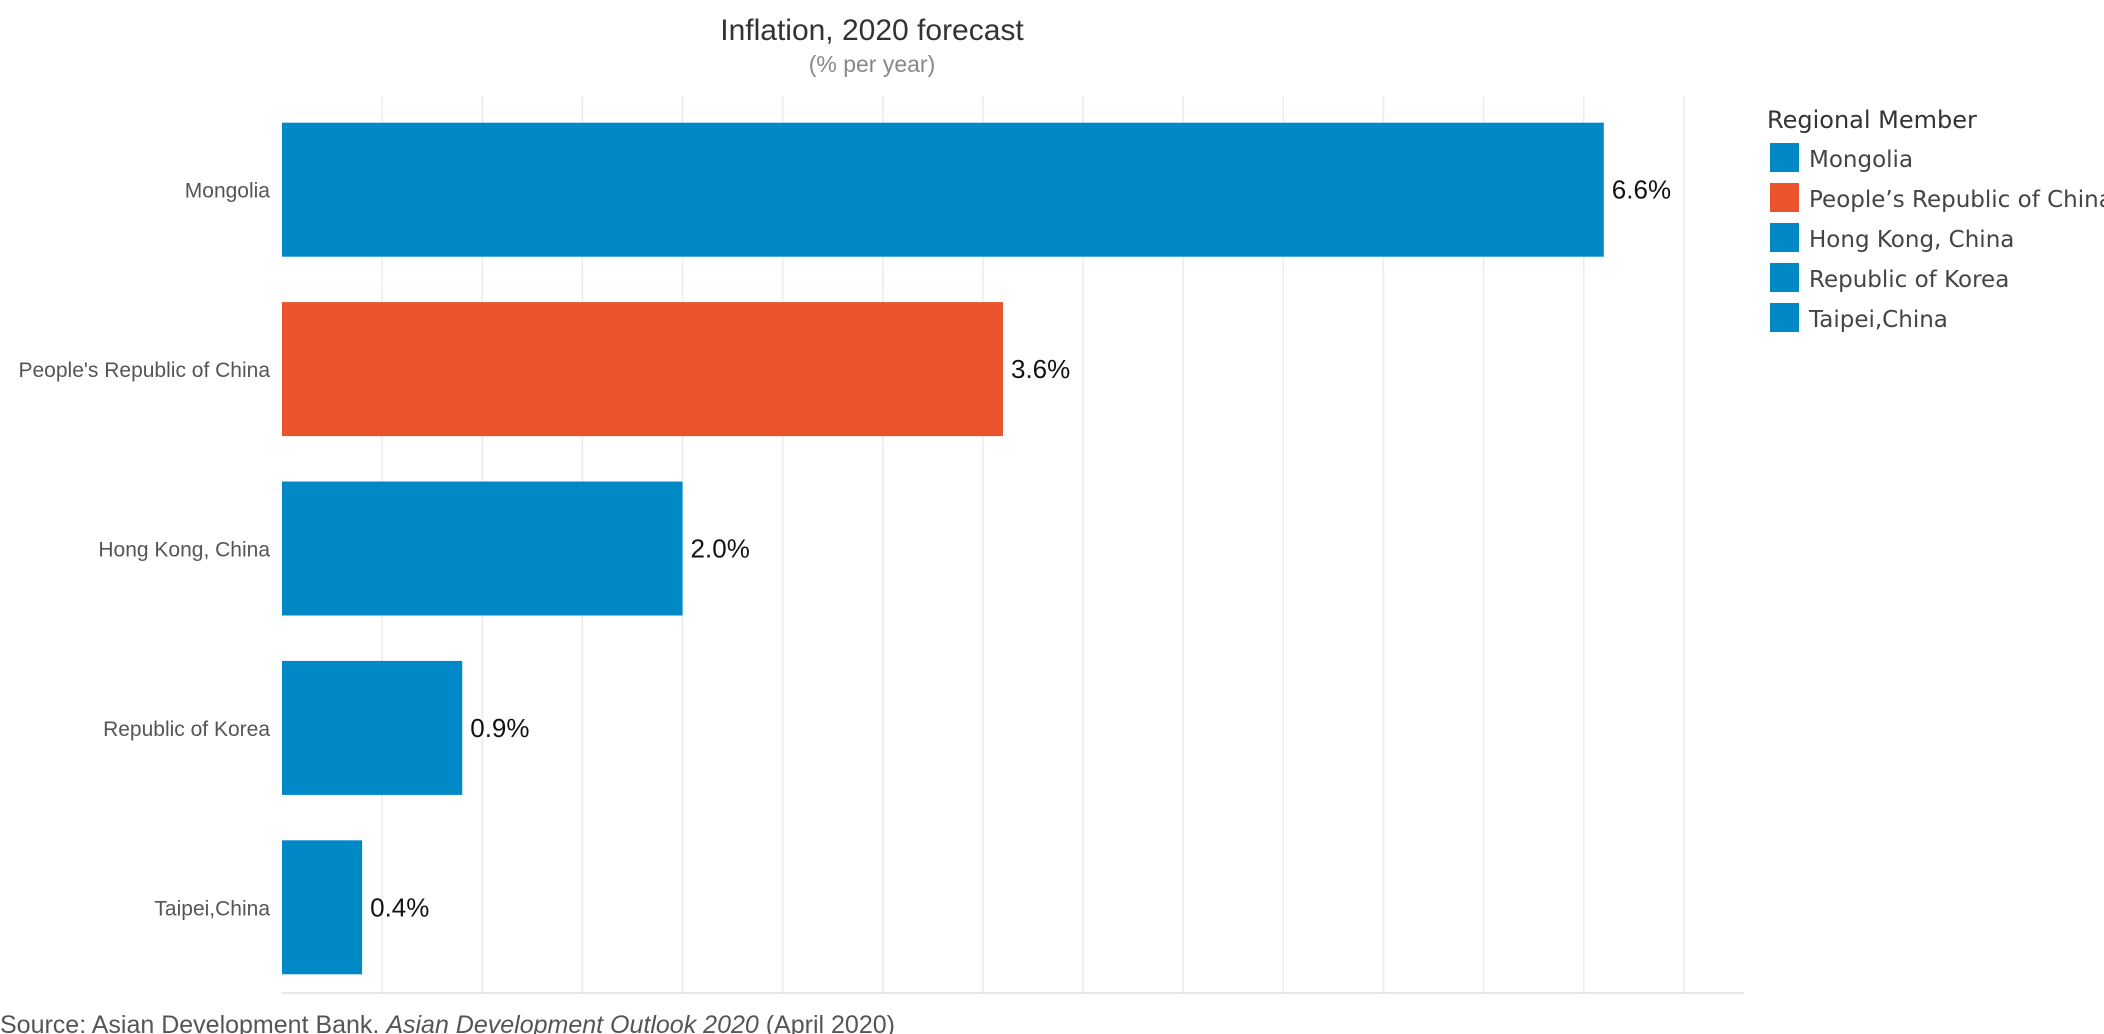  I want to click on legend-label-2: Hong Kong, China, so click(1911, 240).